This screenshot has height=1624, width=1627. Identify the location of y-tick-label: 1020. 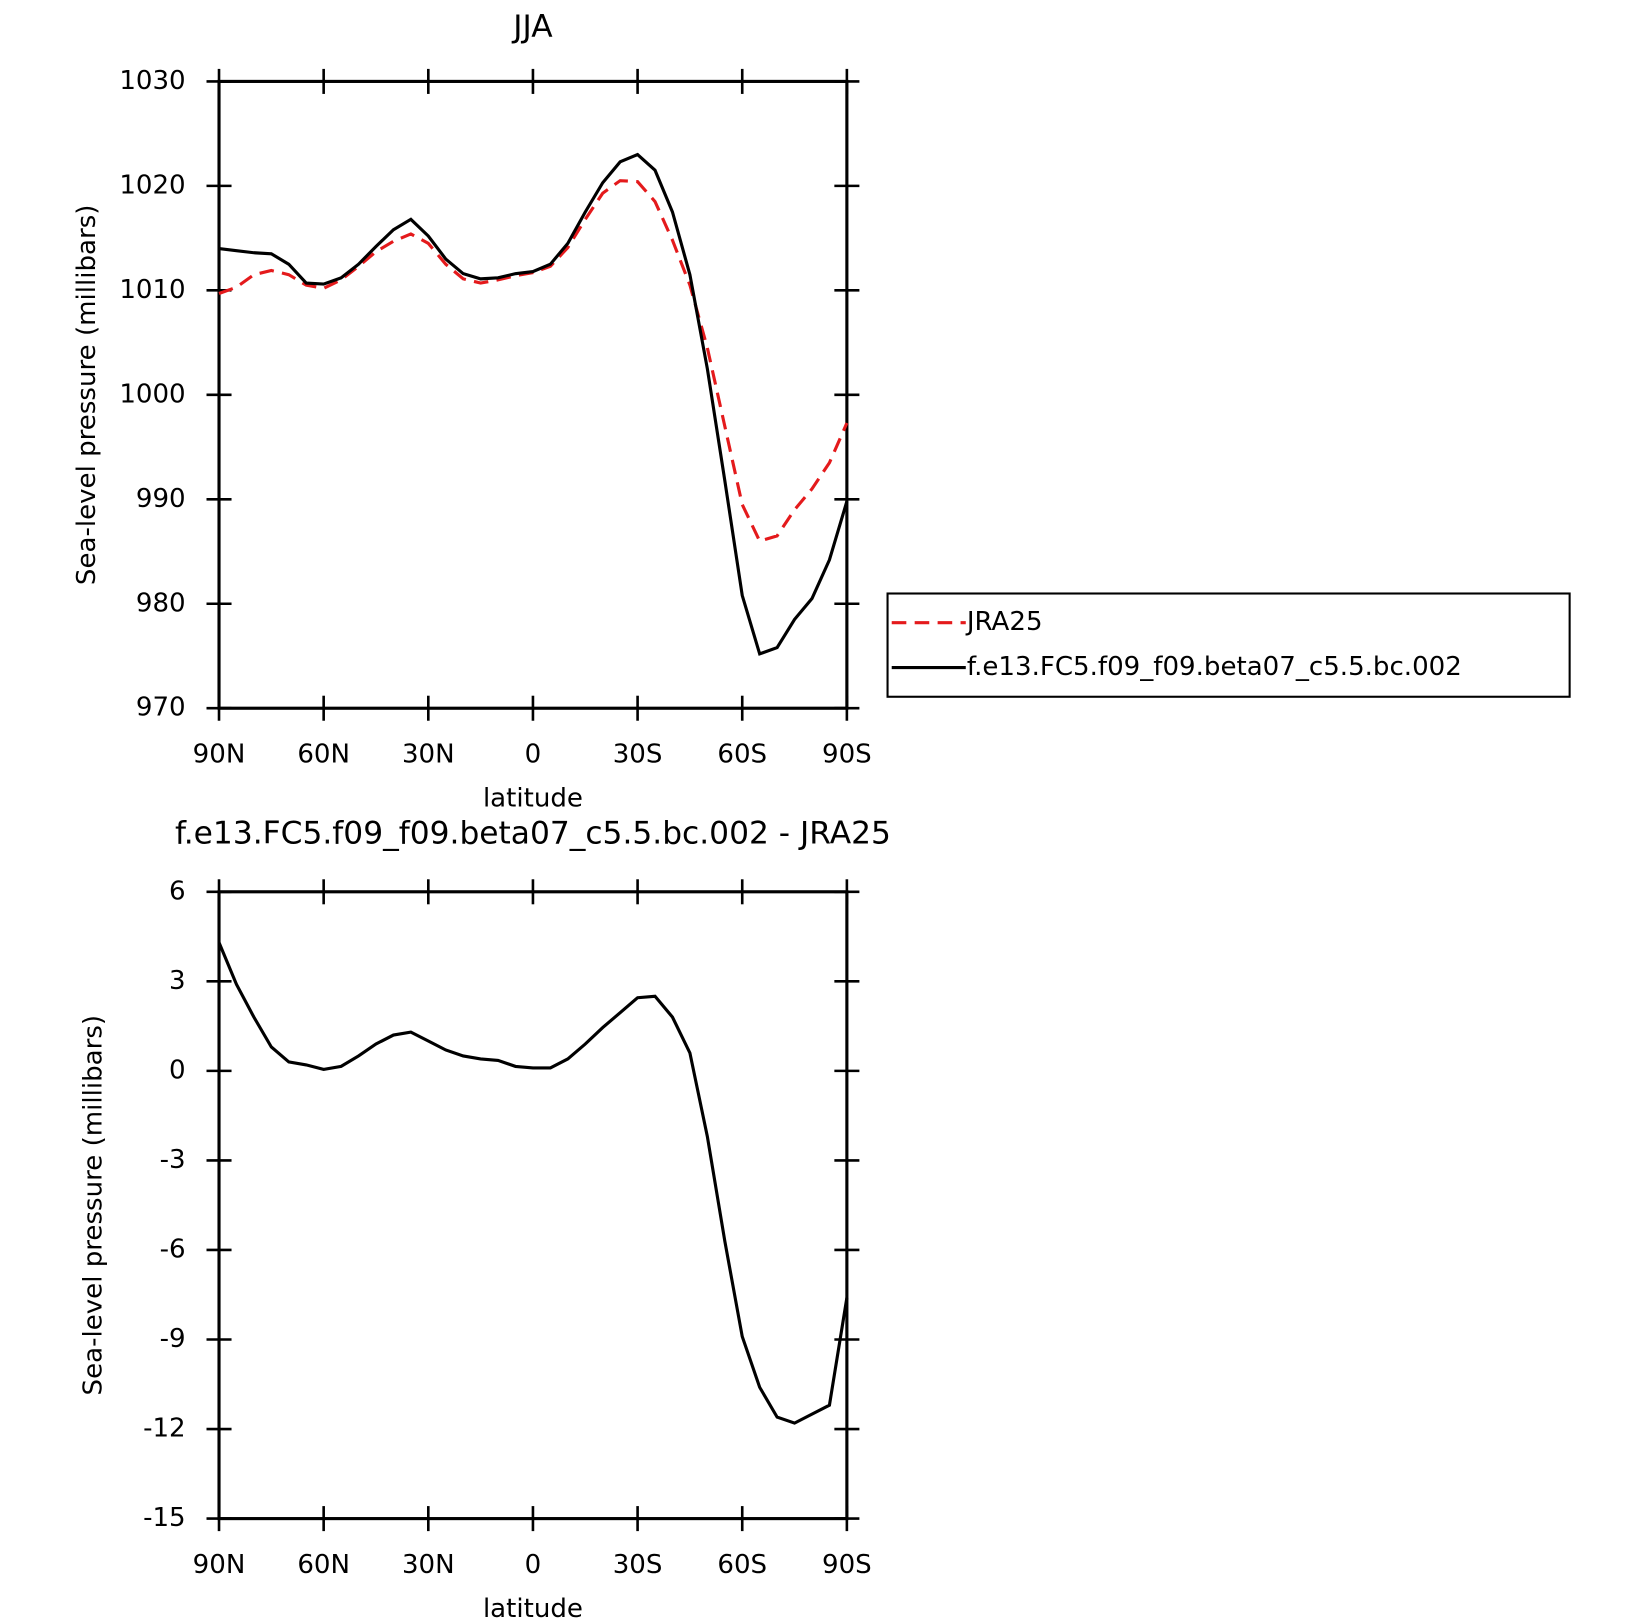
(152, 185).